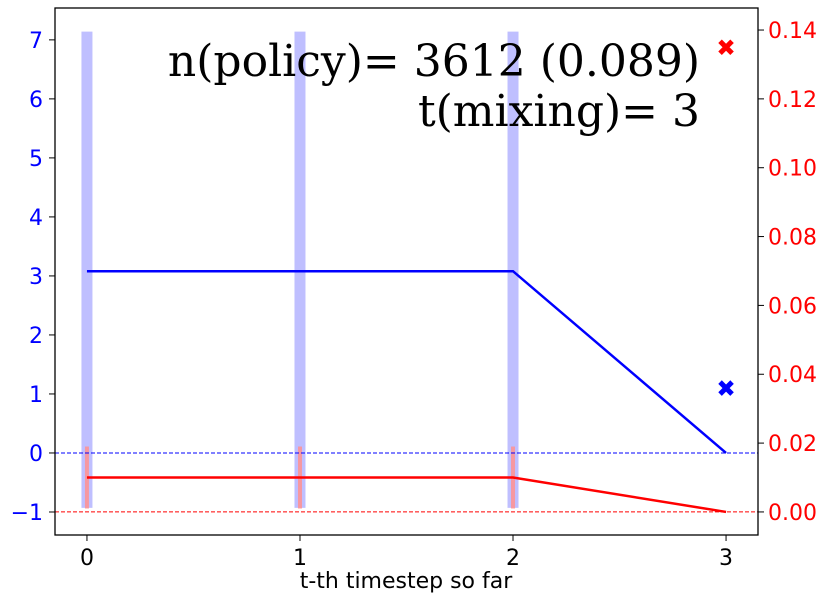 The height and width of the screenshot is (608, 831). I want to click on y-tick-label: 2, so click(36, 336).